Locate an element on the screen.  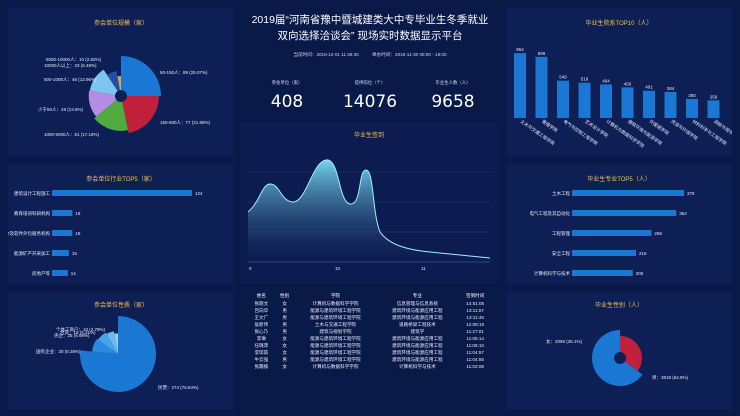
industry-value-label: 18 is located at coordinates (78, 213).